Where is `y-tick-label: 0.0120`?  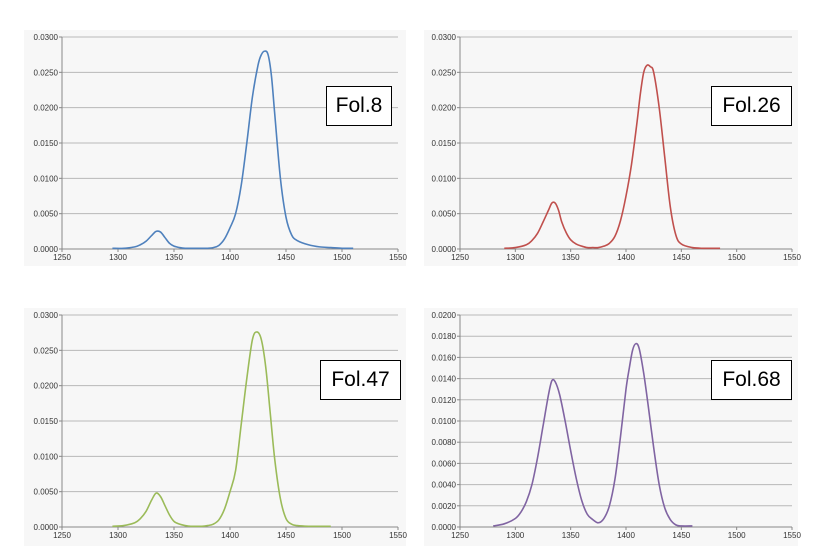 y-tick-label: 0.0120 is located at coordinates (444, 400).